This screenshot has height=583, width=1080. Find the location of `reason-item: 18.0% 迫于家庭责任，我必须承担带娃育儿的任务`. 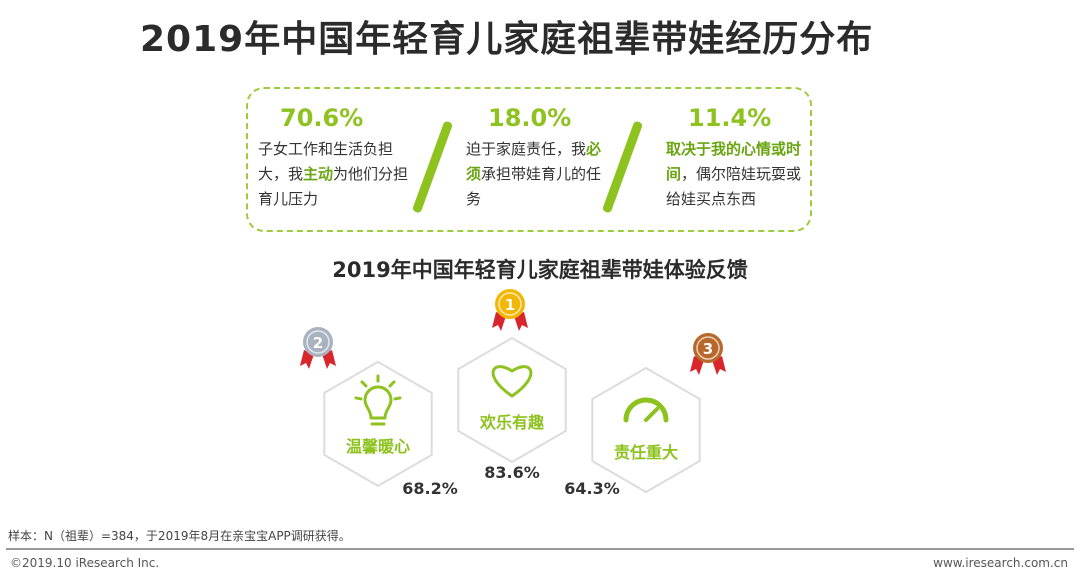

reason-item: 18.0% 迫于家庭责任，我必须承担带娃育儿的任务 is located at coordinates (541, 157).